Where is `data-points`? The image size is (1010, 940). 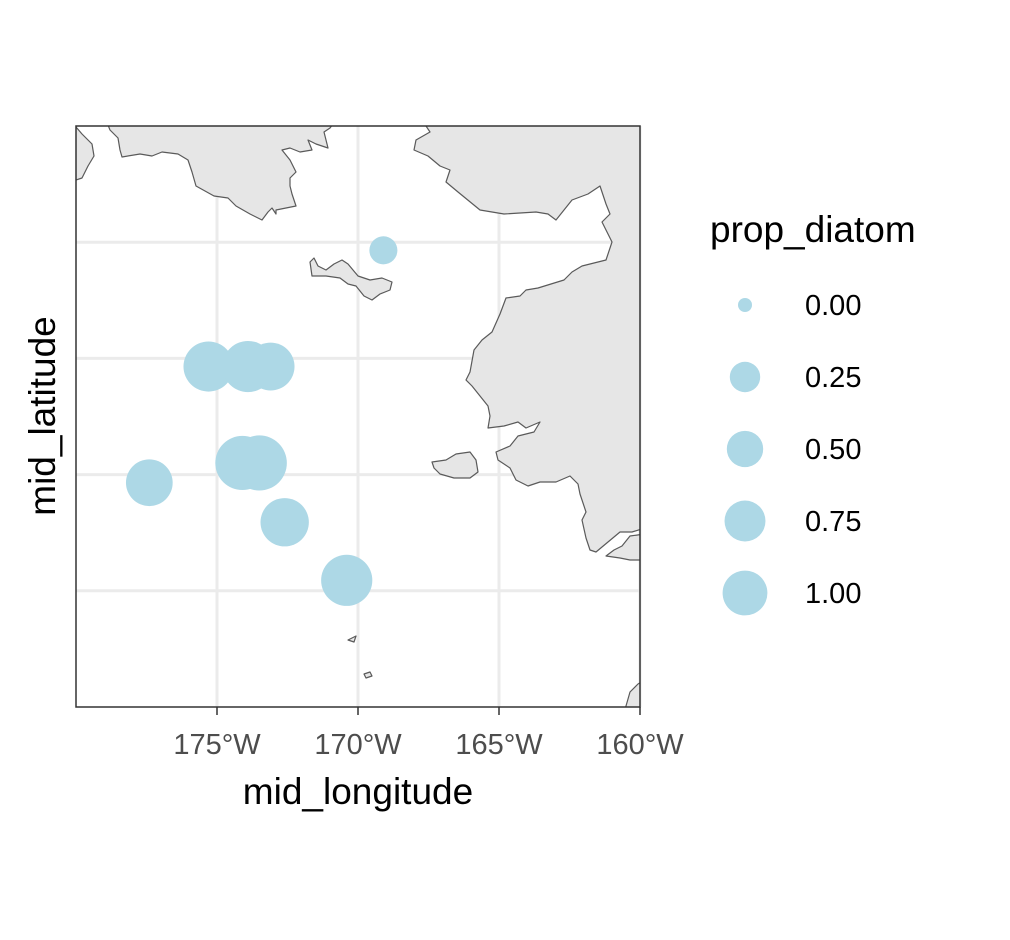
data-points is located at coordinates (261, 421).